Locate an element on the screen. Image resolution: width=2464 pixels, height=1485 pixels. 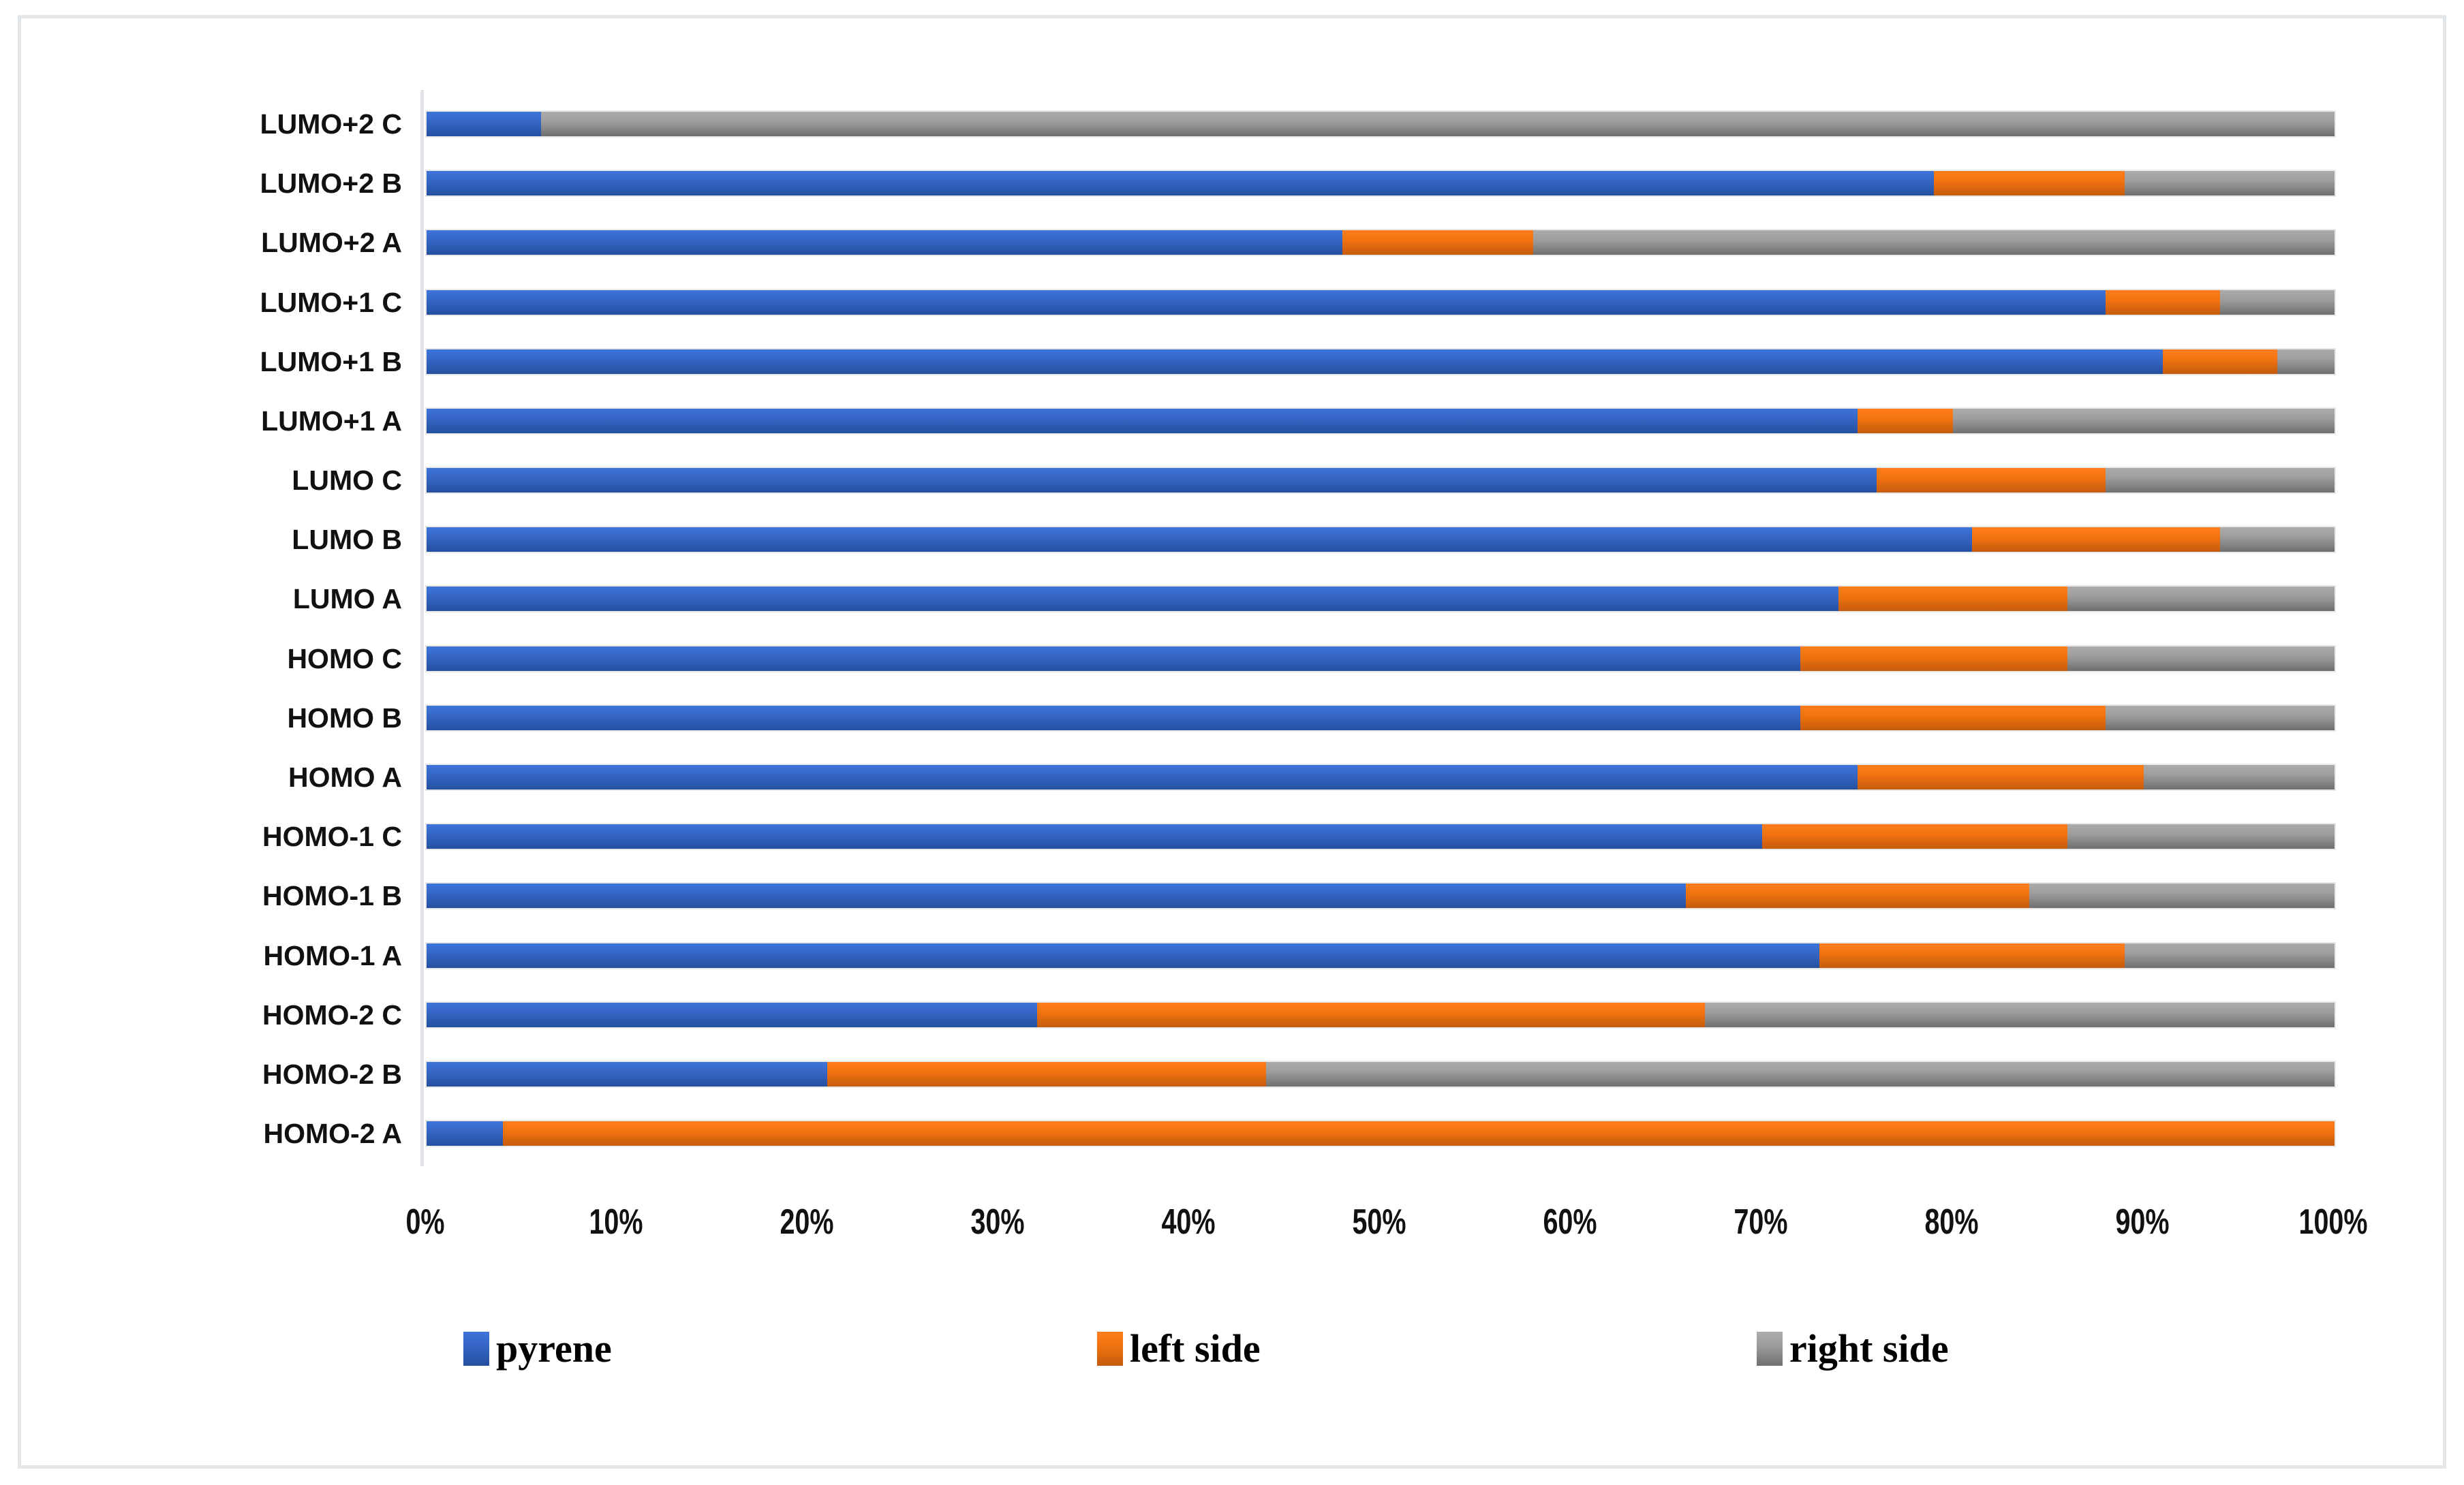
category-label: HOMO-1 A is located at coordinates (332, 955).